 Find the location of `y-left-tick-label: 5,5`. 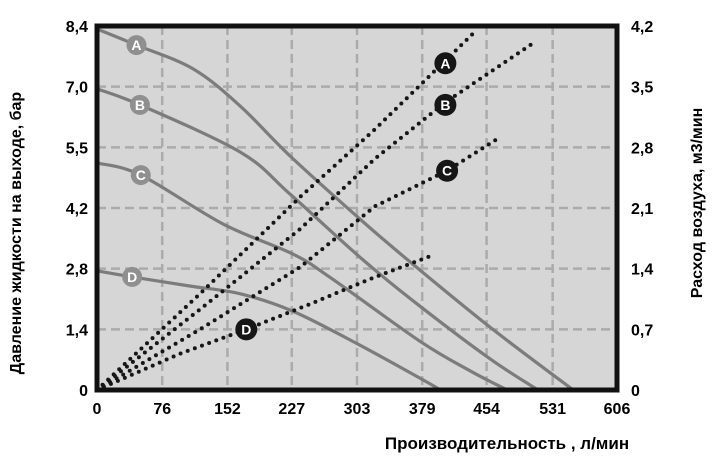

y-left-tick-label: 5,5 is located at coordinates (77, 148).